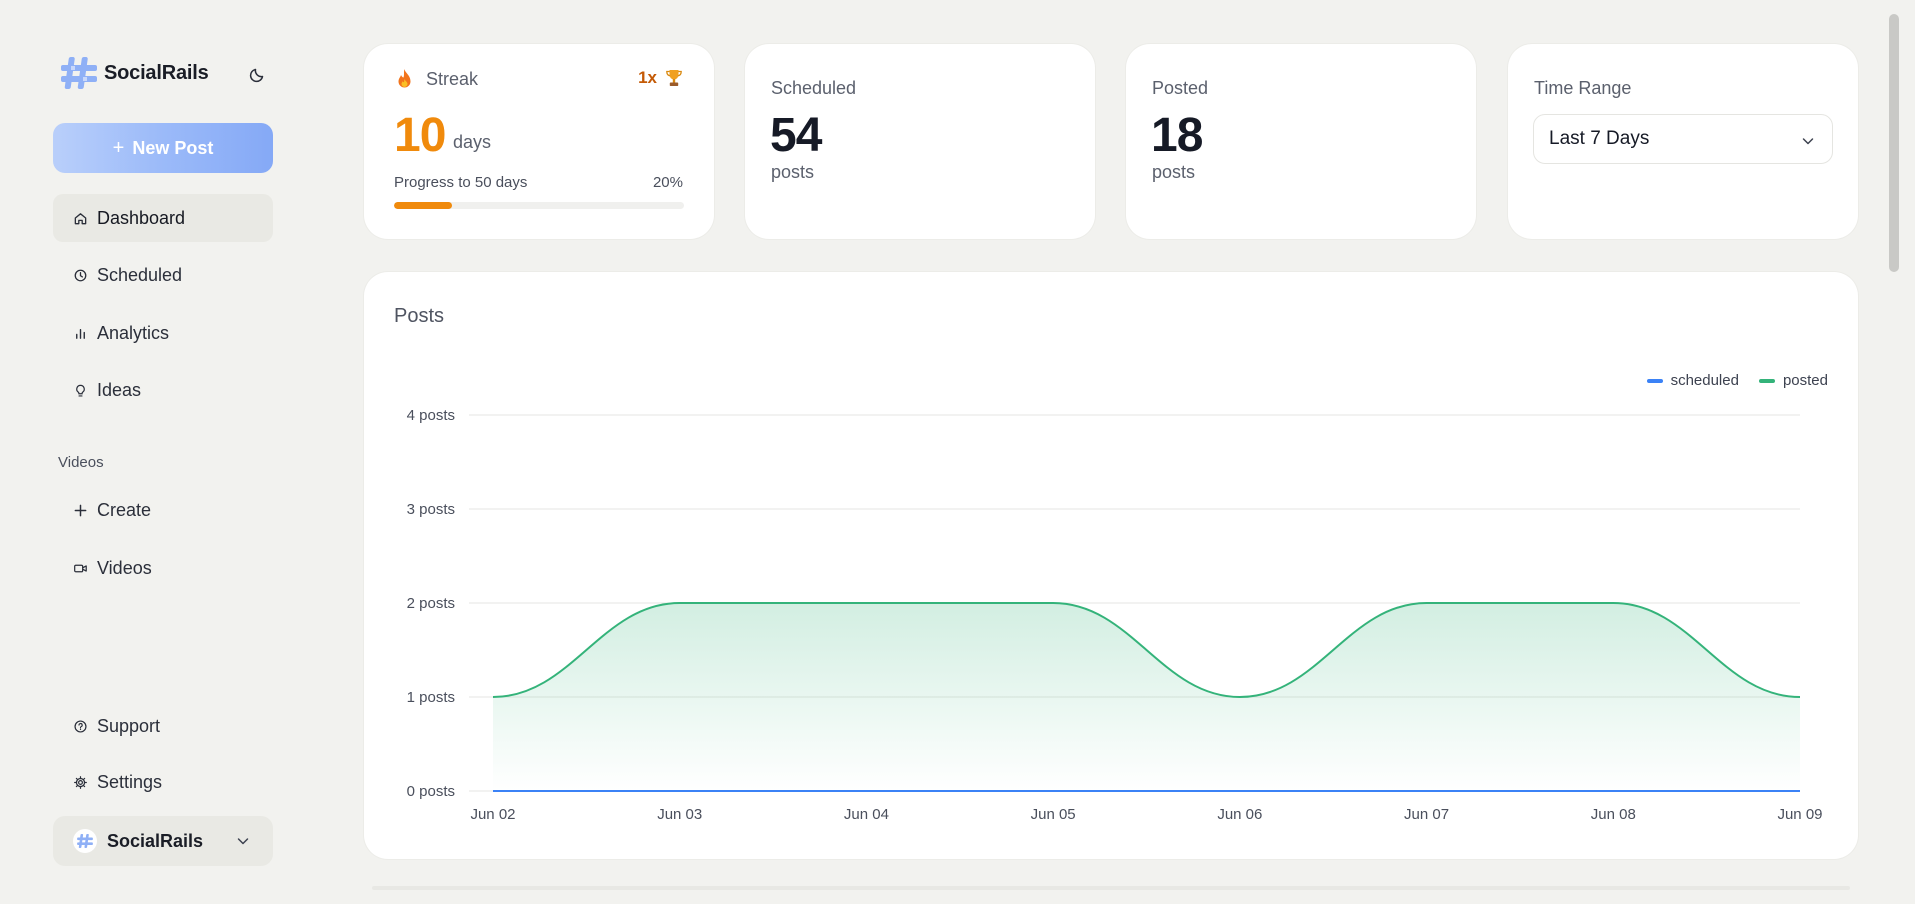 The height and width of the screenshot is (904, 1915). I want to click on legend-item-posted: posted, so click(1793, 380).